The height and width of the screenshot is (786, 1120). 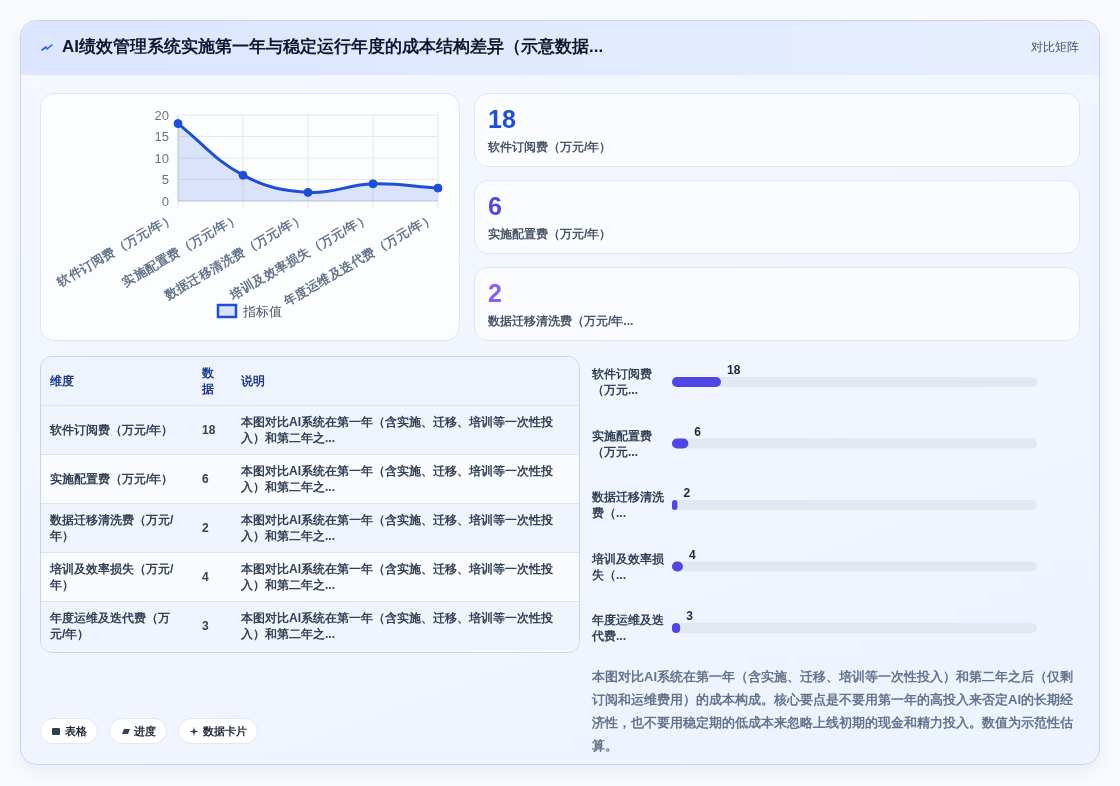 I want to click on text: 本图对比AI系统在第一年（含实施、迁移、培训等一次性投入）和第二年之后（仅剩订阅和运维费用）的成本构成。核心要点是不要用第一年的高投入来否定AI的长期经济性，也不要用稳定期的低成本来忽略上线初期的现金和精力投入。数值为示范性估算。, so click(x=833, y=711).